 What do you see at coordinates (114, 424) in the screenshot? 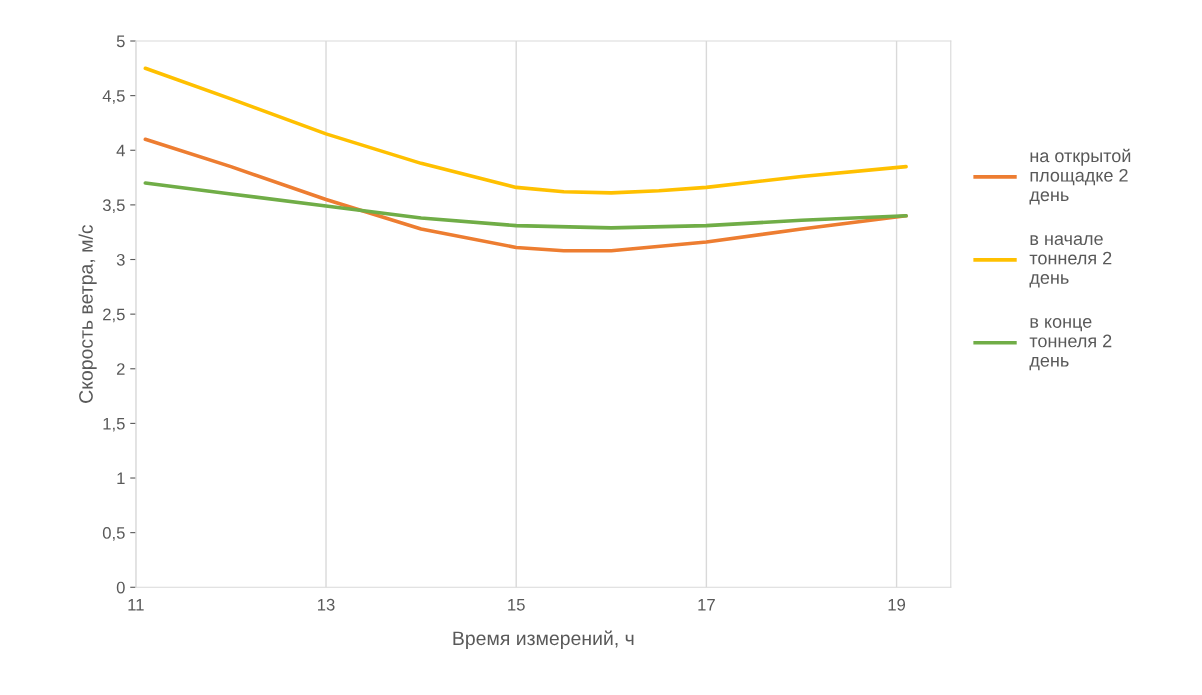
I see `y-tick-label: 1,5` at bounding box center [114, 424].